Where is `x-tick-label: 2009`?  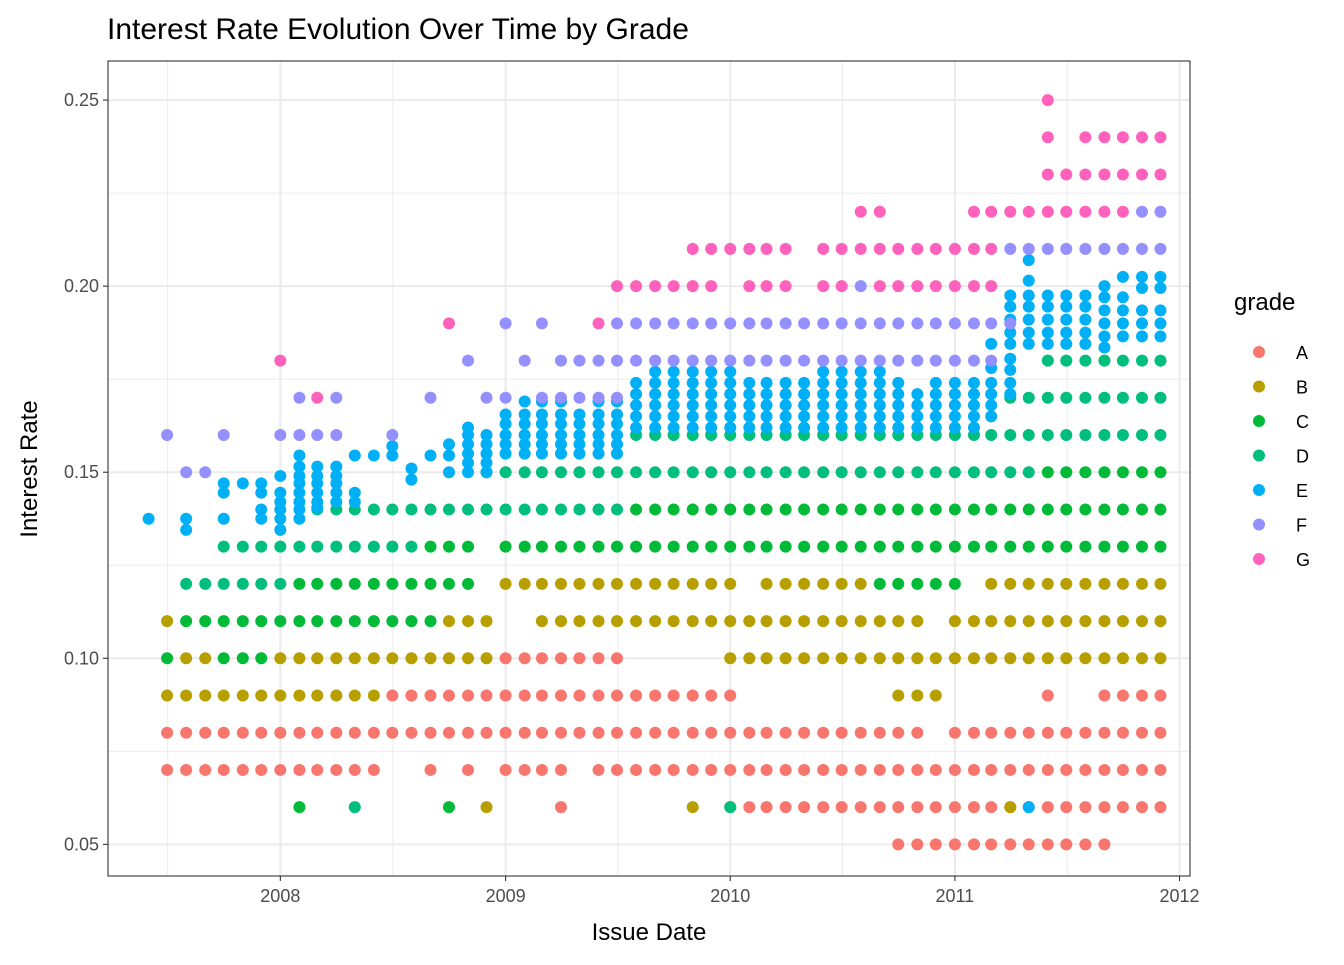
x-tick-label: 2009 is located at coordinates (506, 896).